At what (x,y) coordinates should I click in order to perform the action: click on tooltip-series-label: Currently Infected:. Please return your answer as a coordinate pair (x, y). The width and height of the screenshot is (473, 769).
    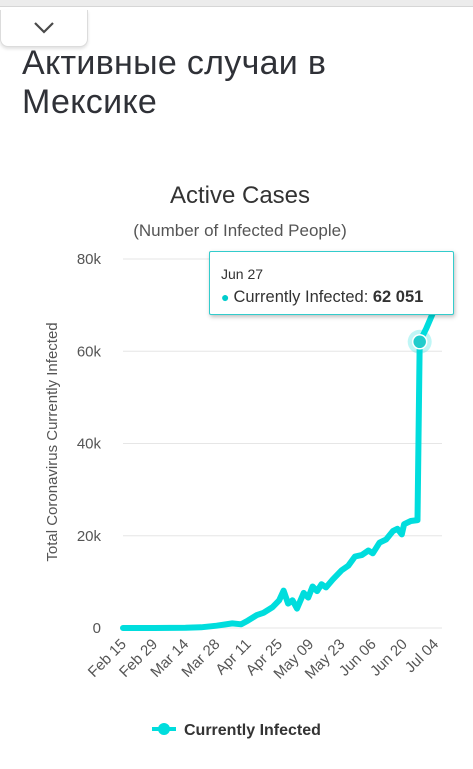
    Looking at the image, I should click on (301, 297).